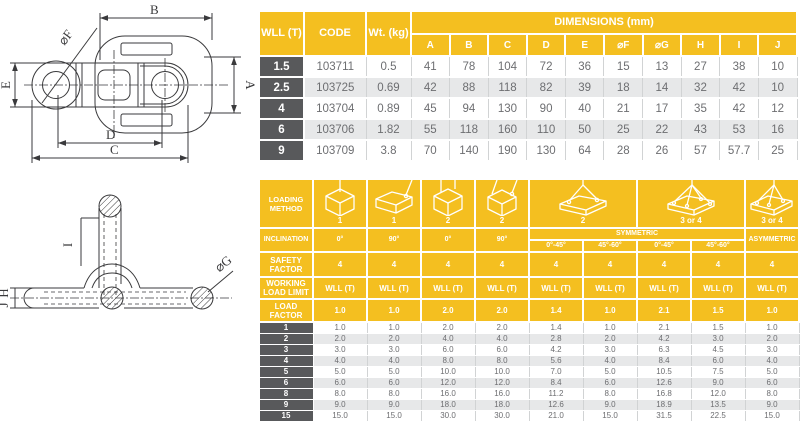  Describe the element at coordinates (778, 109) in the screenshot. I see `dimension-value-cell: 12` at that location.